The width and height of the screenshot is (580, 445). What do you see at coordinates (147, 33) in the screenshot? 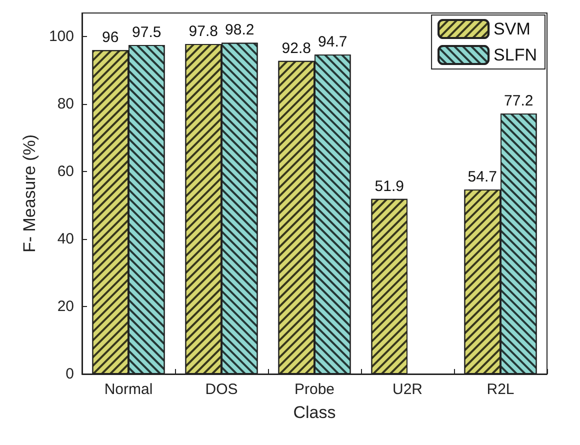
I see `data-label: 97.5` at bounding box center [147, 33].